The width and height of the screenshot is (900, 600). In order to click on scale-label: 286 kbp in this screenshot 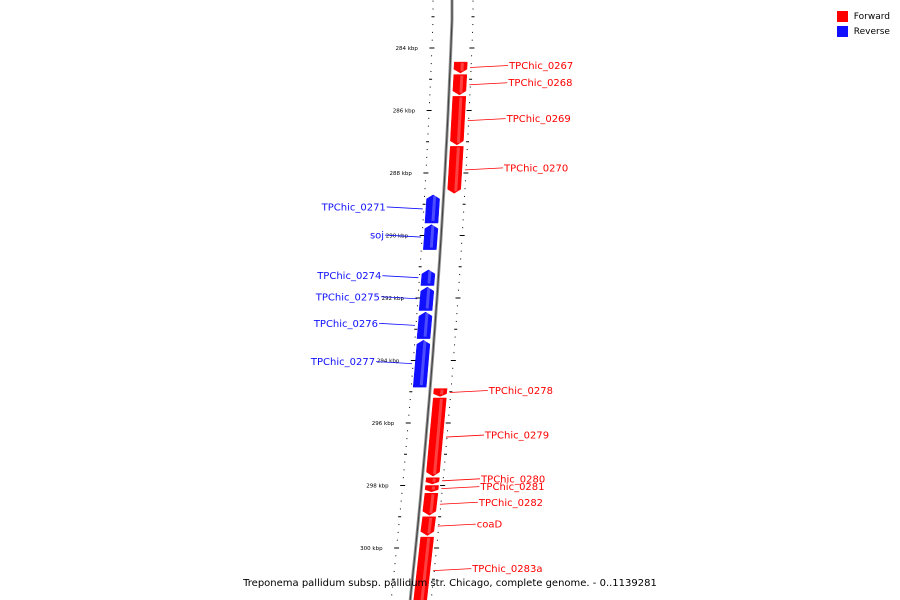, I will do `click(404, 112)`.